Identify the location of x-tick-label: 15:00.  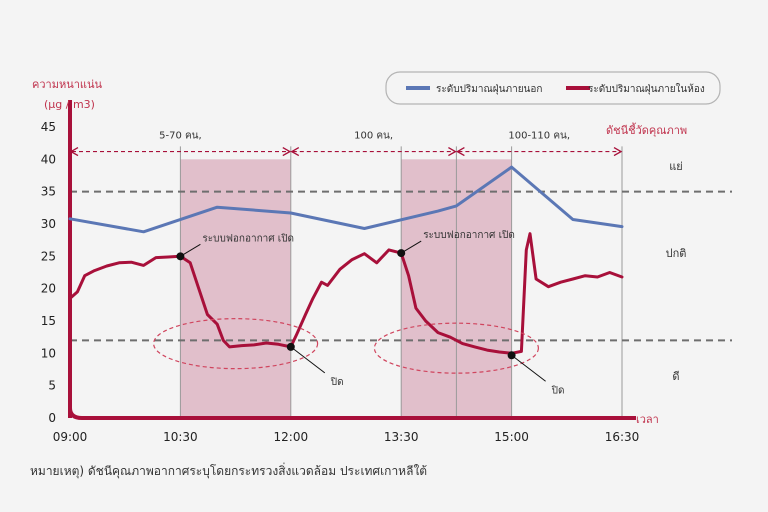
(511, 437).